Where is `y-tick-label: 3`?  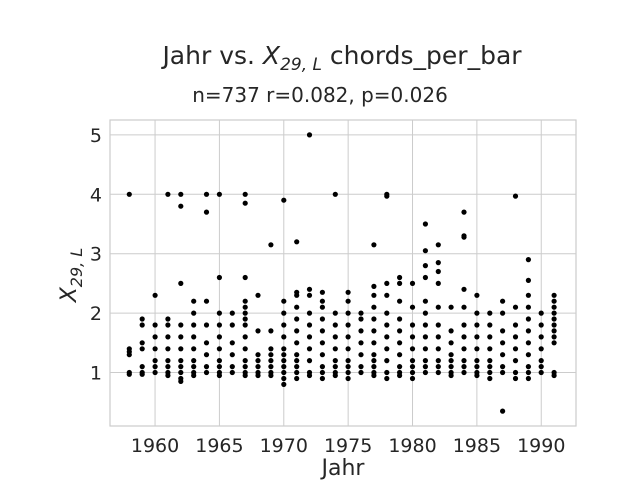
y-tick-label: 3 is located at coordinates (96, 255).